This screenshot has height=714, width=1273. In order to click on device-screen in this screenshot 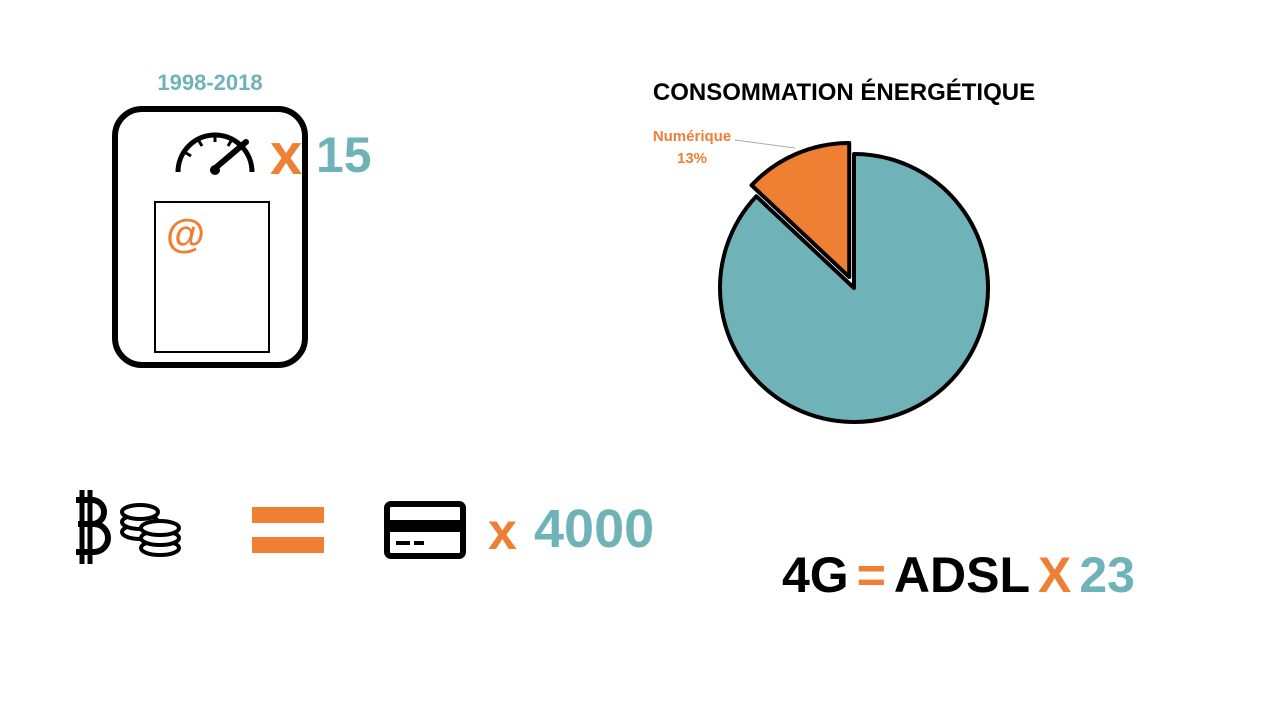, I will do `click(212, 277)`.